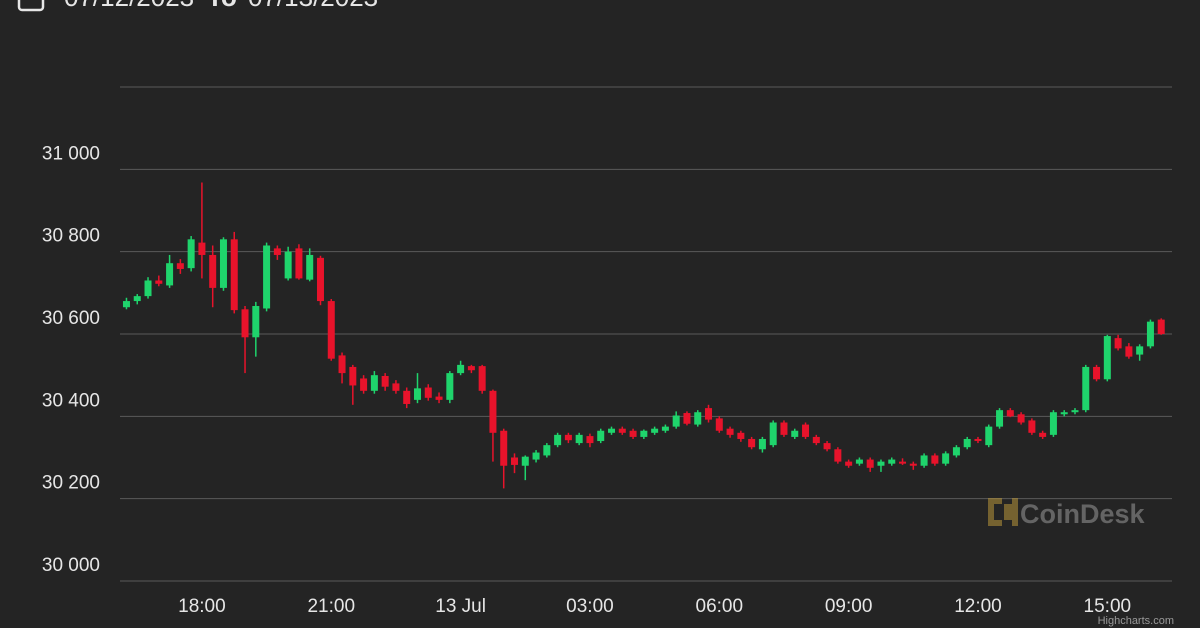 The height and width of the screenshot is (628, 1200). What do you see at coordinates (720, 606) in the screenshot?
I see `x-tick-label: 06:00` at bounding box center [720, 606].